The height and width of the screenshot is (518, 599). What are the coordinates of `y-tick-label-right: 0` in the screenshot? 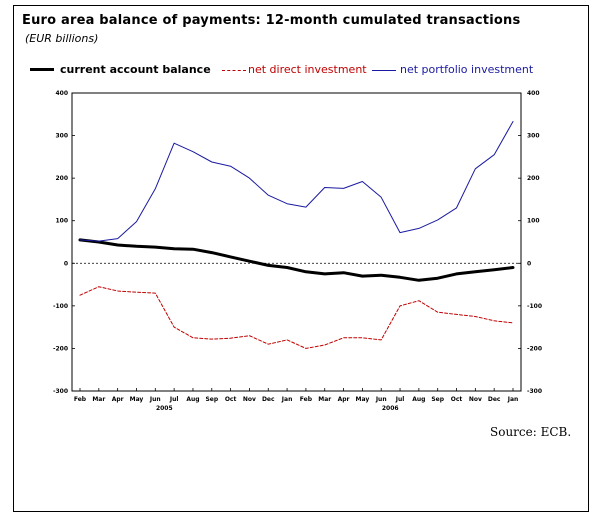 It's located at (529, 263).